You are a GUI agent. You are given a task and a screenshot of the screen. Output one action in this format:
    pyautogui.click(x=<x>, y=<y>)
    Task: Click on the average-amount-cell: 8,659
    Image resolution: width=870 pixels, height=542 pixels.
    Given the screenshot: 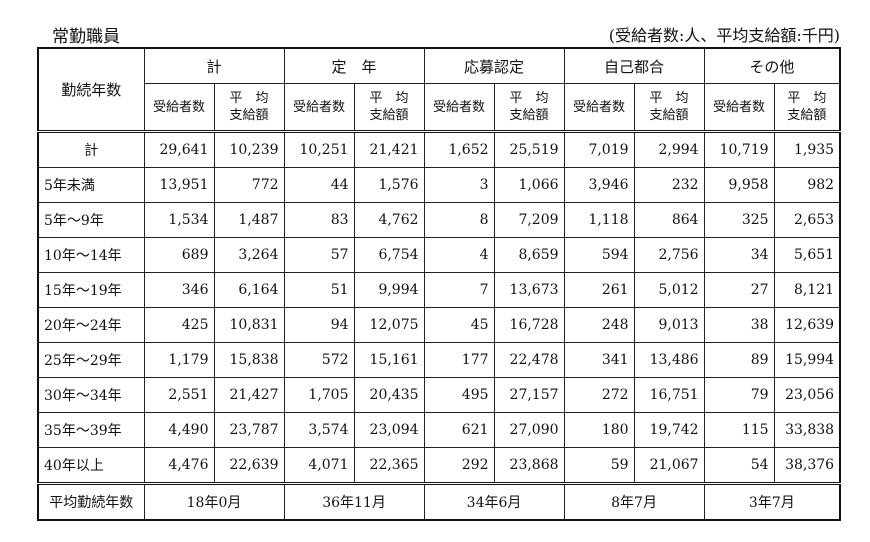 What is the action you would take?
    pyautogui.click(x=529, y=255)
    